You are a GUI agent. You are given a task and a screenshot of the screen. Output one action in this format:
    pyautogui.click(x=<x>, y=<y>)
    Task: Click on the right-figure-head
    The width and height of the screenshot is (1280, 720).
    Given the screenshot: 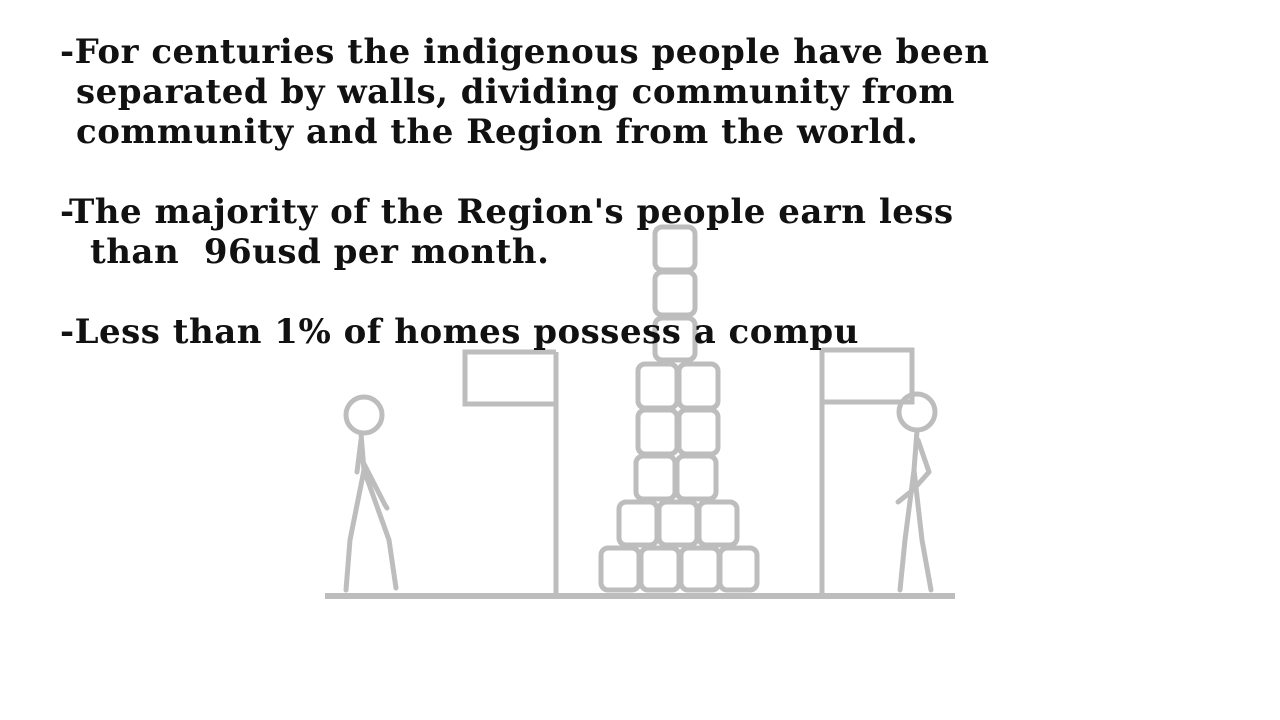 What is the action you would take?
    pyautogui.click(x=917, y=412)
    